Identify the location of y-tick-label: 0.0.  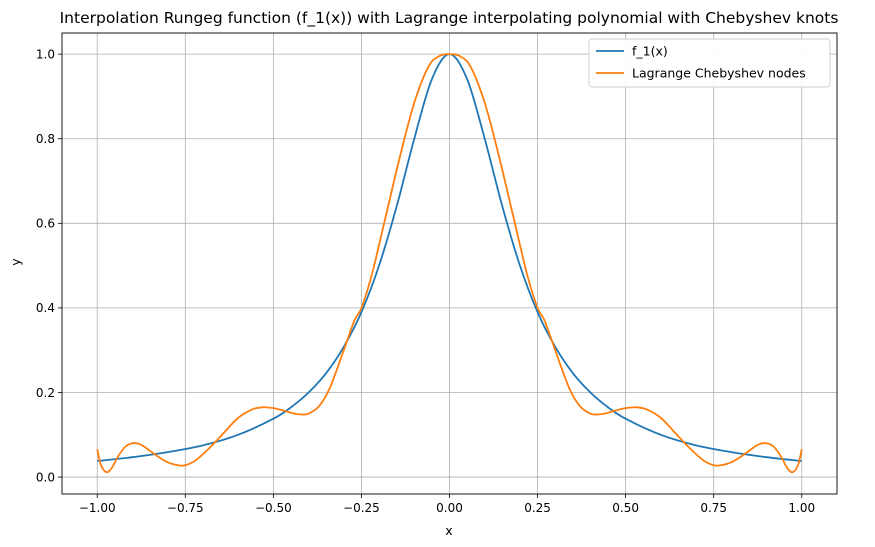
(45, 477).